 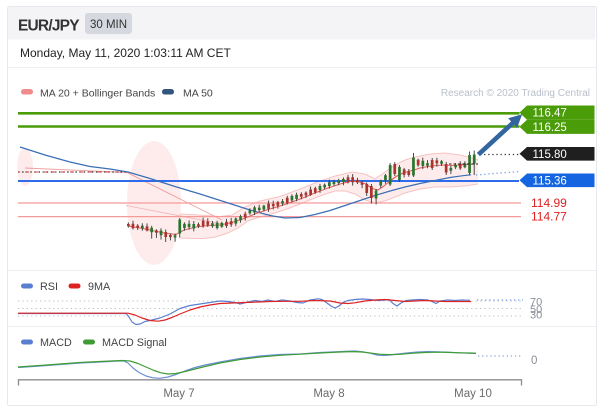 I want to click on svg-text: 30 MIN, so click(x=108, y=25).